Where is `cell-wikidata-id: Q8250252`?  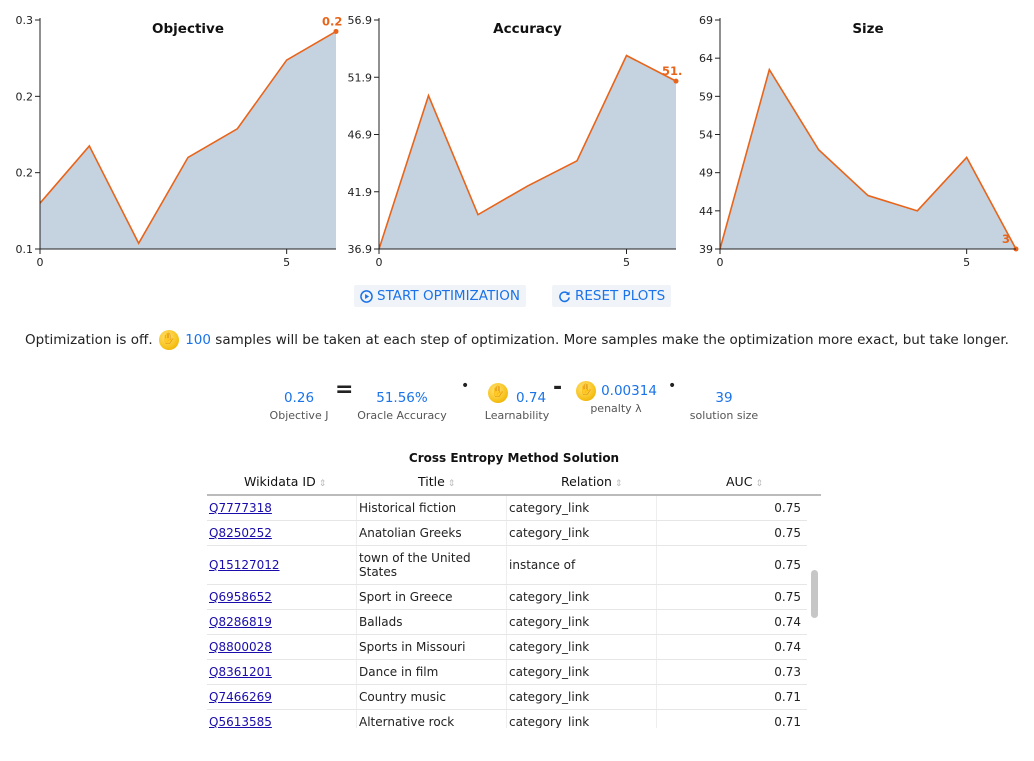 cell-wikidata-id: Q8250252 is located at coordinates (282, 533).